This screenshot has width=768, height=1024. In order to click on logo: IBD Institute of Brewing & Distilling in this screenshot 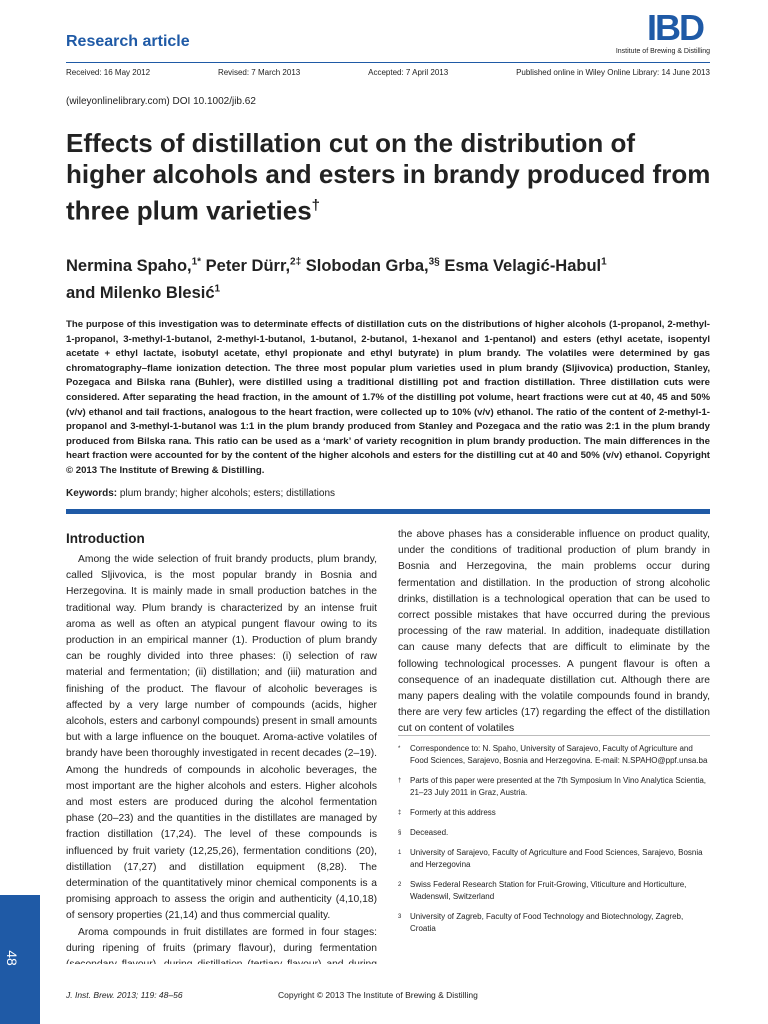, I will do `click(663, 31)`.